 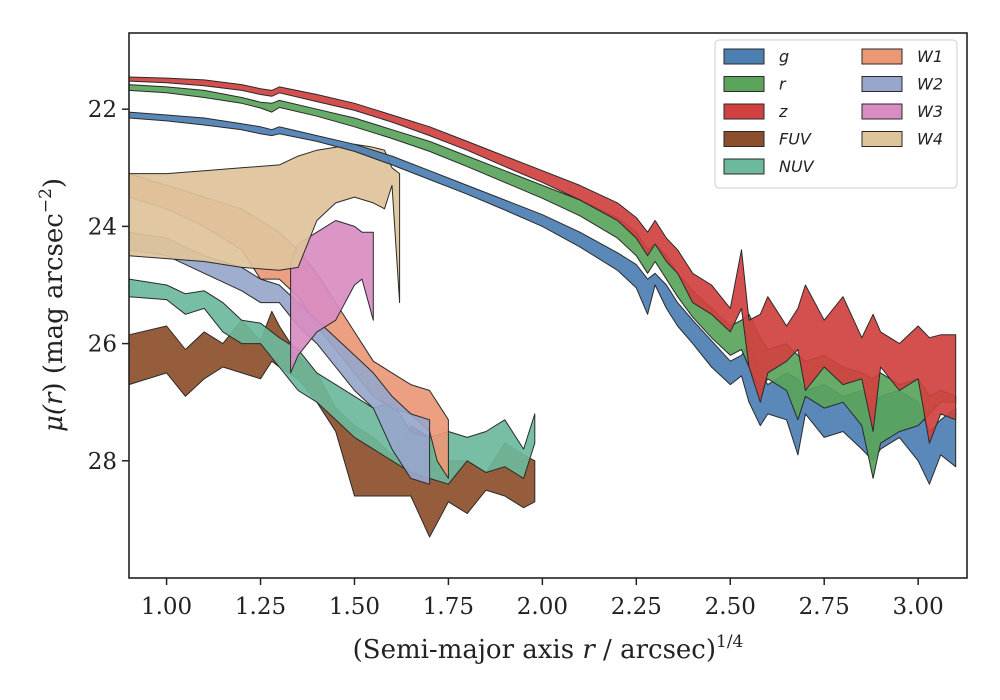 I want to click on x-axis: 1.00 1.25 1.50 1.75 2.00 2.25 2.50 2.75 3.00, so click(x=542, y=599).